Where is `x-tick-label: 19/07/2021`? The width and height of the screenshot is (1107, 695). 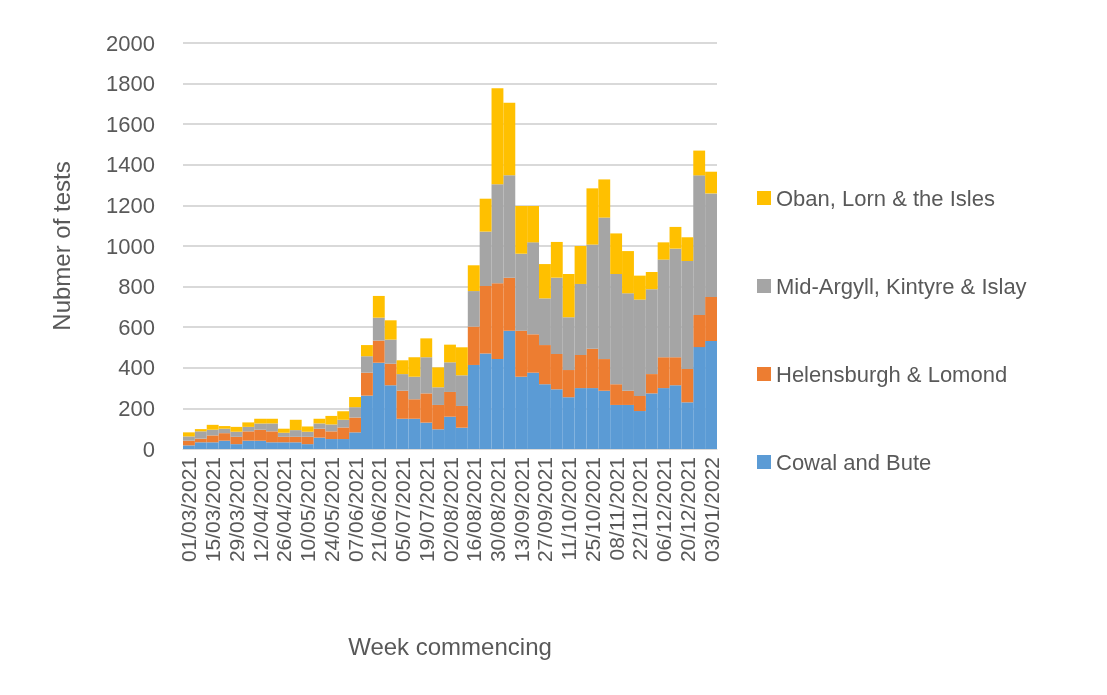
x-tick-label: 19/07/2021 is located at coordinates (426, 510).